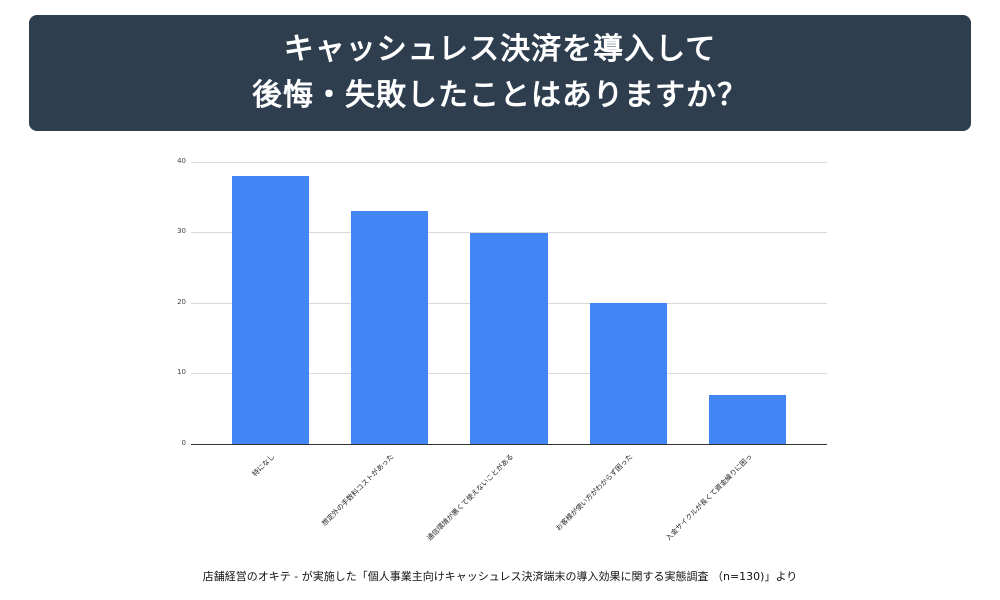  Describe the element at coordinates (270, 310) in the screenshot. I see `bar-none` at that location.